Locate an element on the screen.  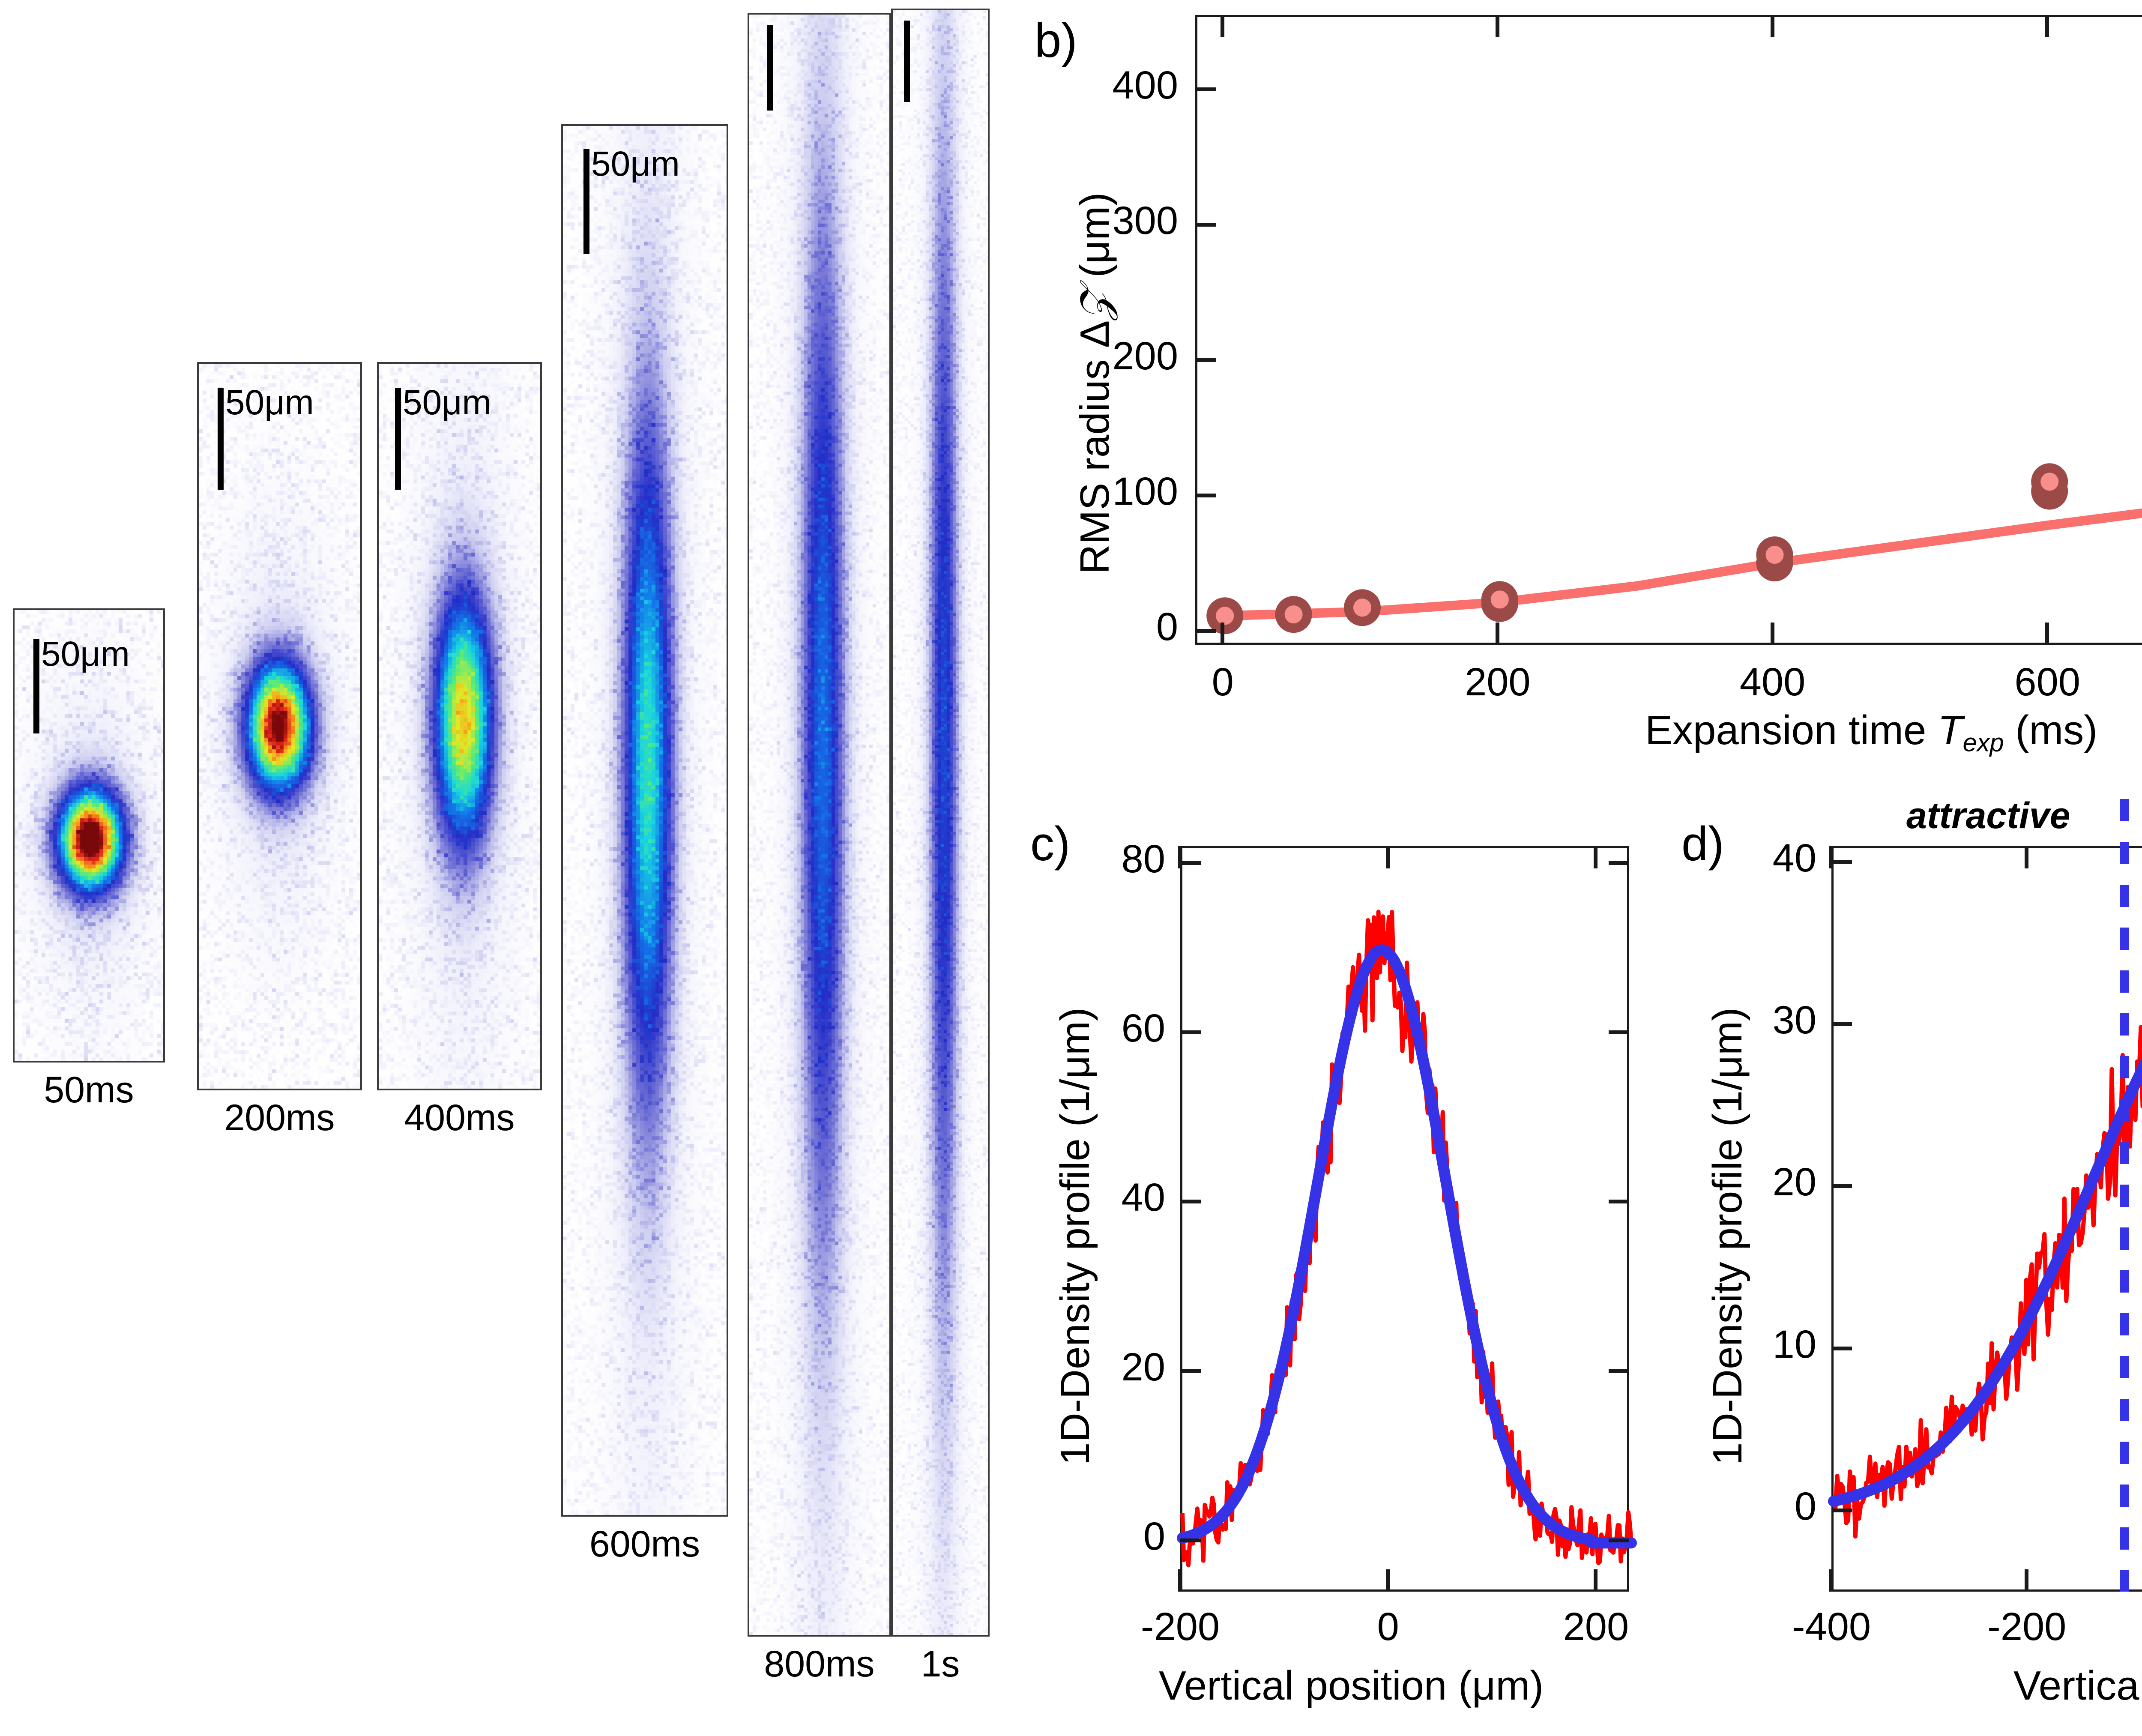
panel-b-letter: b) is located at coordinates (1056, 40).